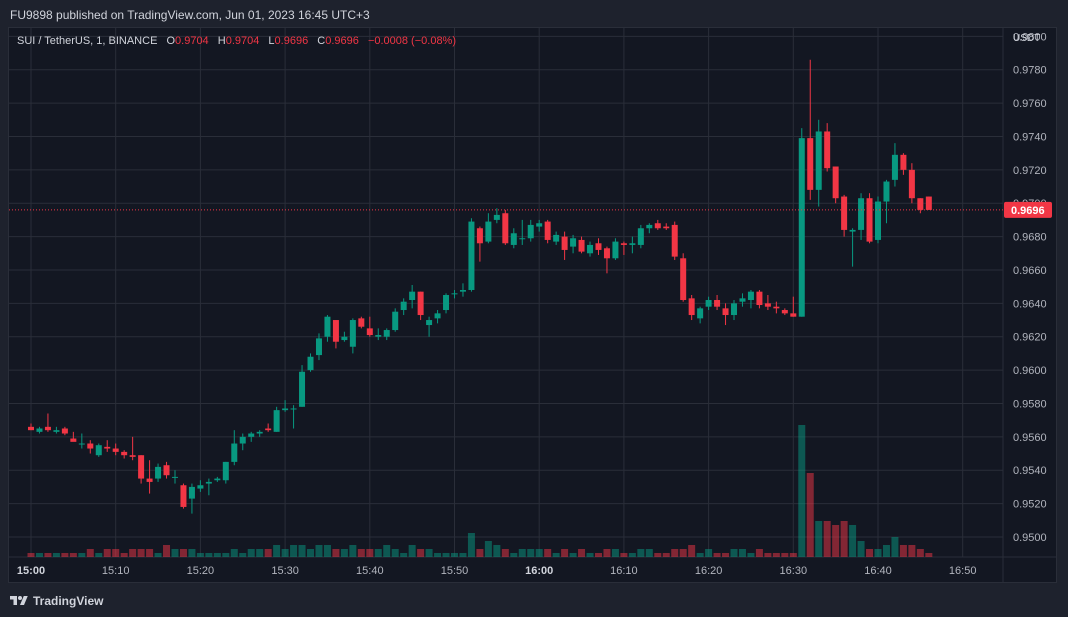 Image resolution: width=1068 pixels, height=617 pixels. I want to click on price-tick-label: 0.9580, so click(1030, 404).